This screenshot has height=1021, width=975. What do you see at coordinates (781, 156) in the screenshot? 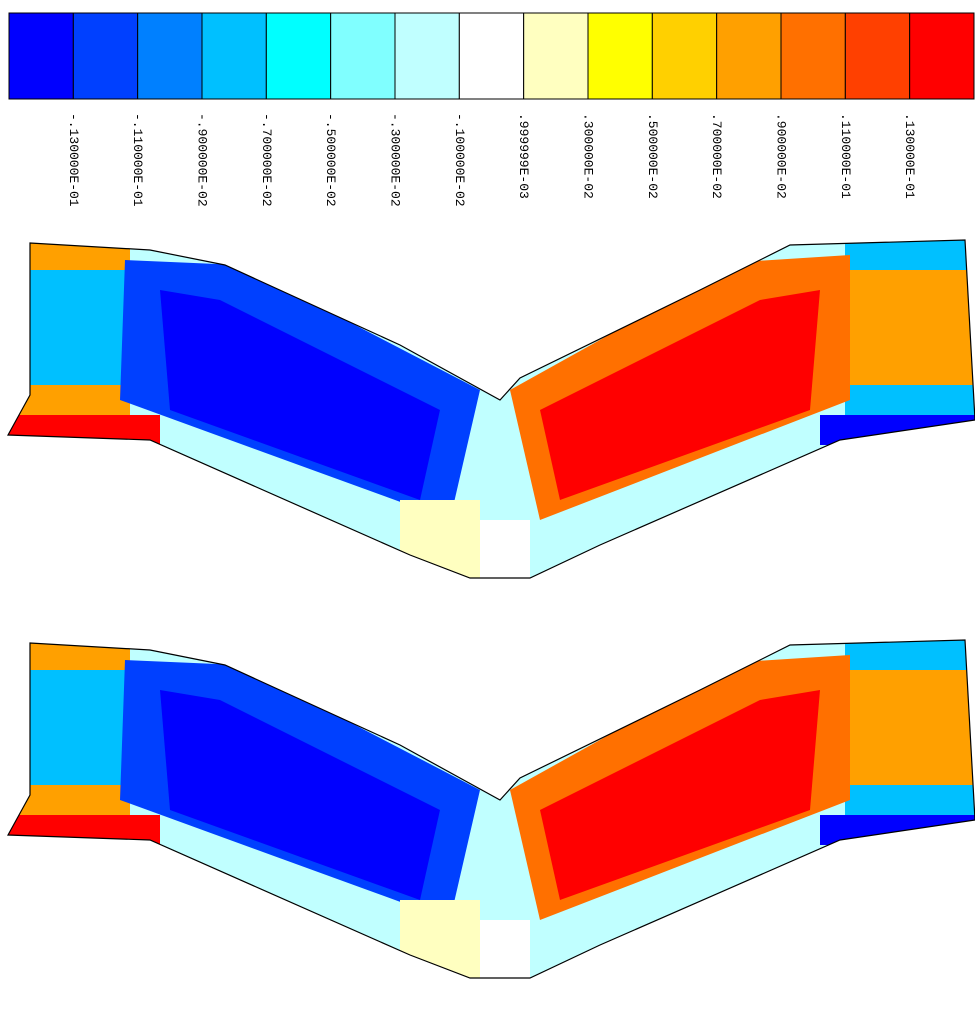
I see `legend-label: .900000E-02` at bounding box center [781, 156].